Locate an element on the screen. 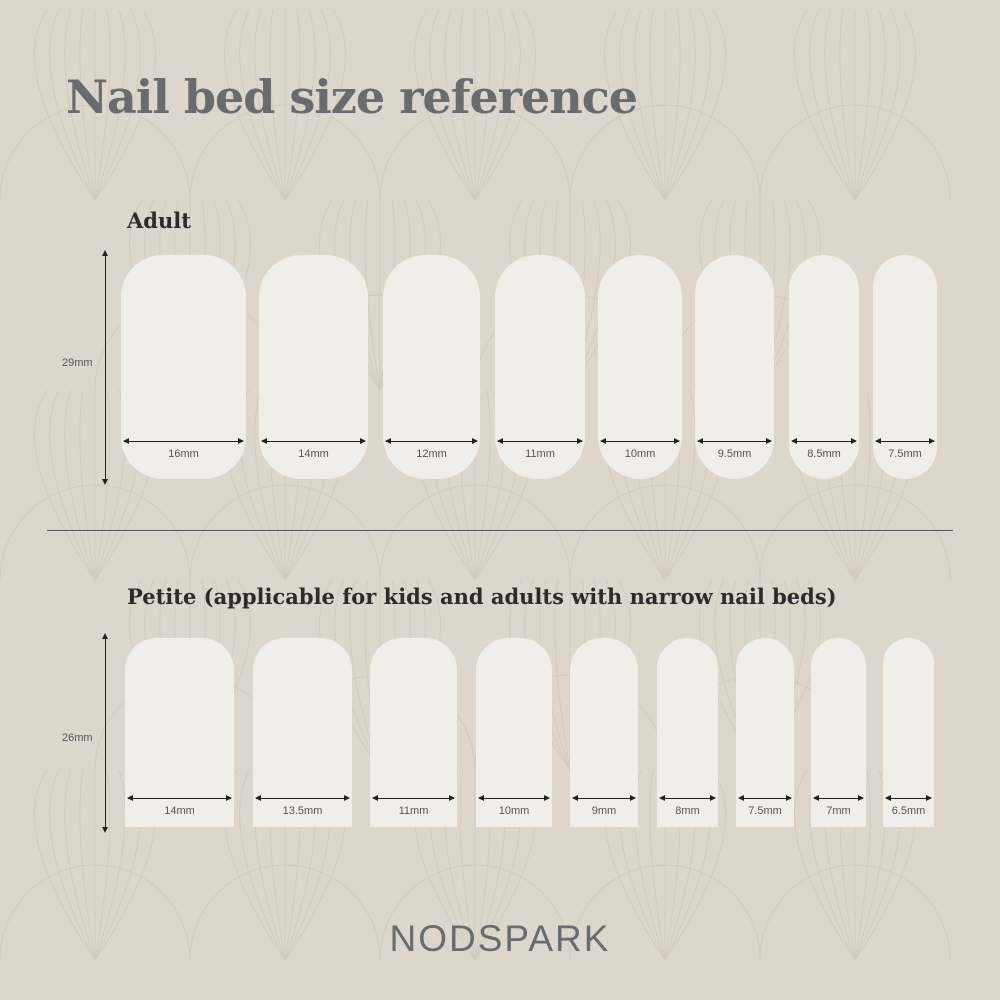 This screenshot has width=1000, height=1000. adult-height-label: 29mm is located at coordinates (77, 363).